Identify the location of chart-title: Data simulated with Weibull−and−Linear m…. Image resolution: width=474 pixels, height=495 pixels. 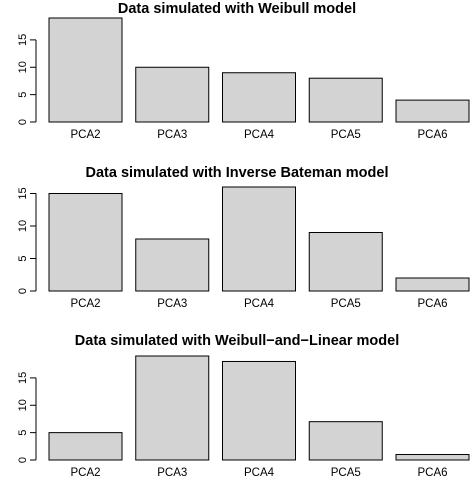
(237, 341).